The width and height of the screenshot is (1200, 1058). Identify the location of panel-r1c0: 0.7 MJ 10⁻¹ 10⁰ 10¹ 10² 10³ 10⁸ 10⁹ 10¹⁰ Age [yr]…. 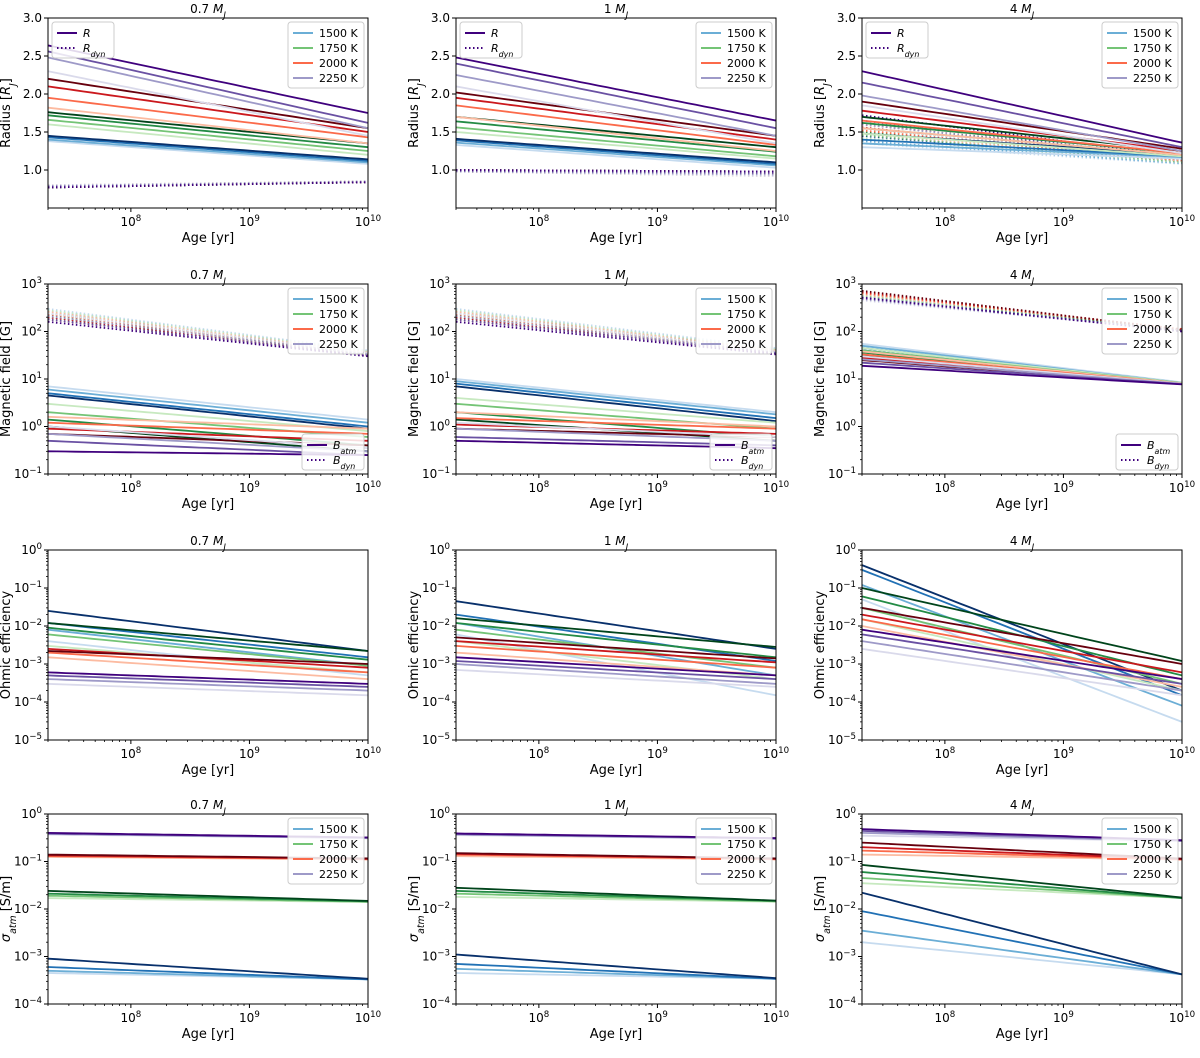
(190, 390).